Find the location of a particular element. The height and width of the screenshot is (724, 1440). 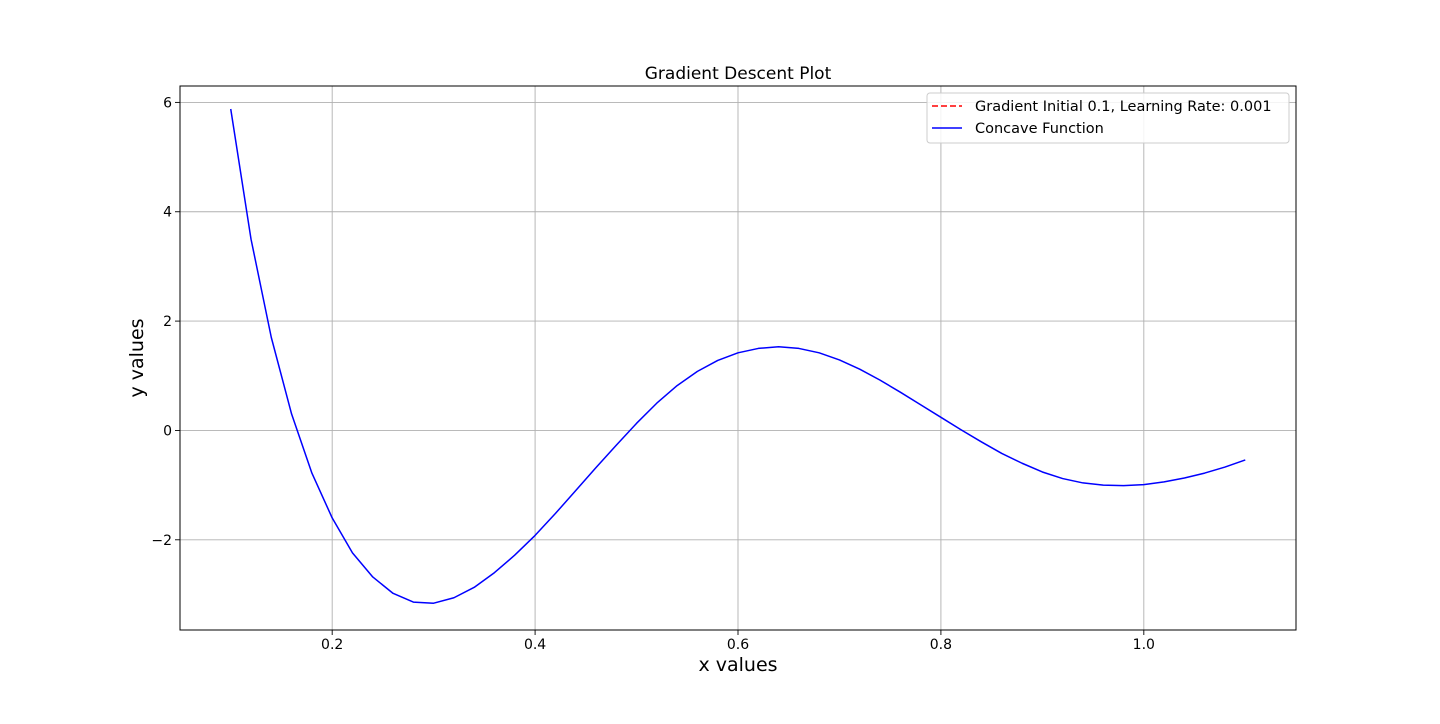

y-axis-label: y values is located at coordinates (137, 357).